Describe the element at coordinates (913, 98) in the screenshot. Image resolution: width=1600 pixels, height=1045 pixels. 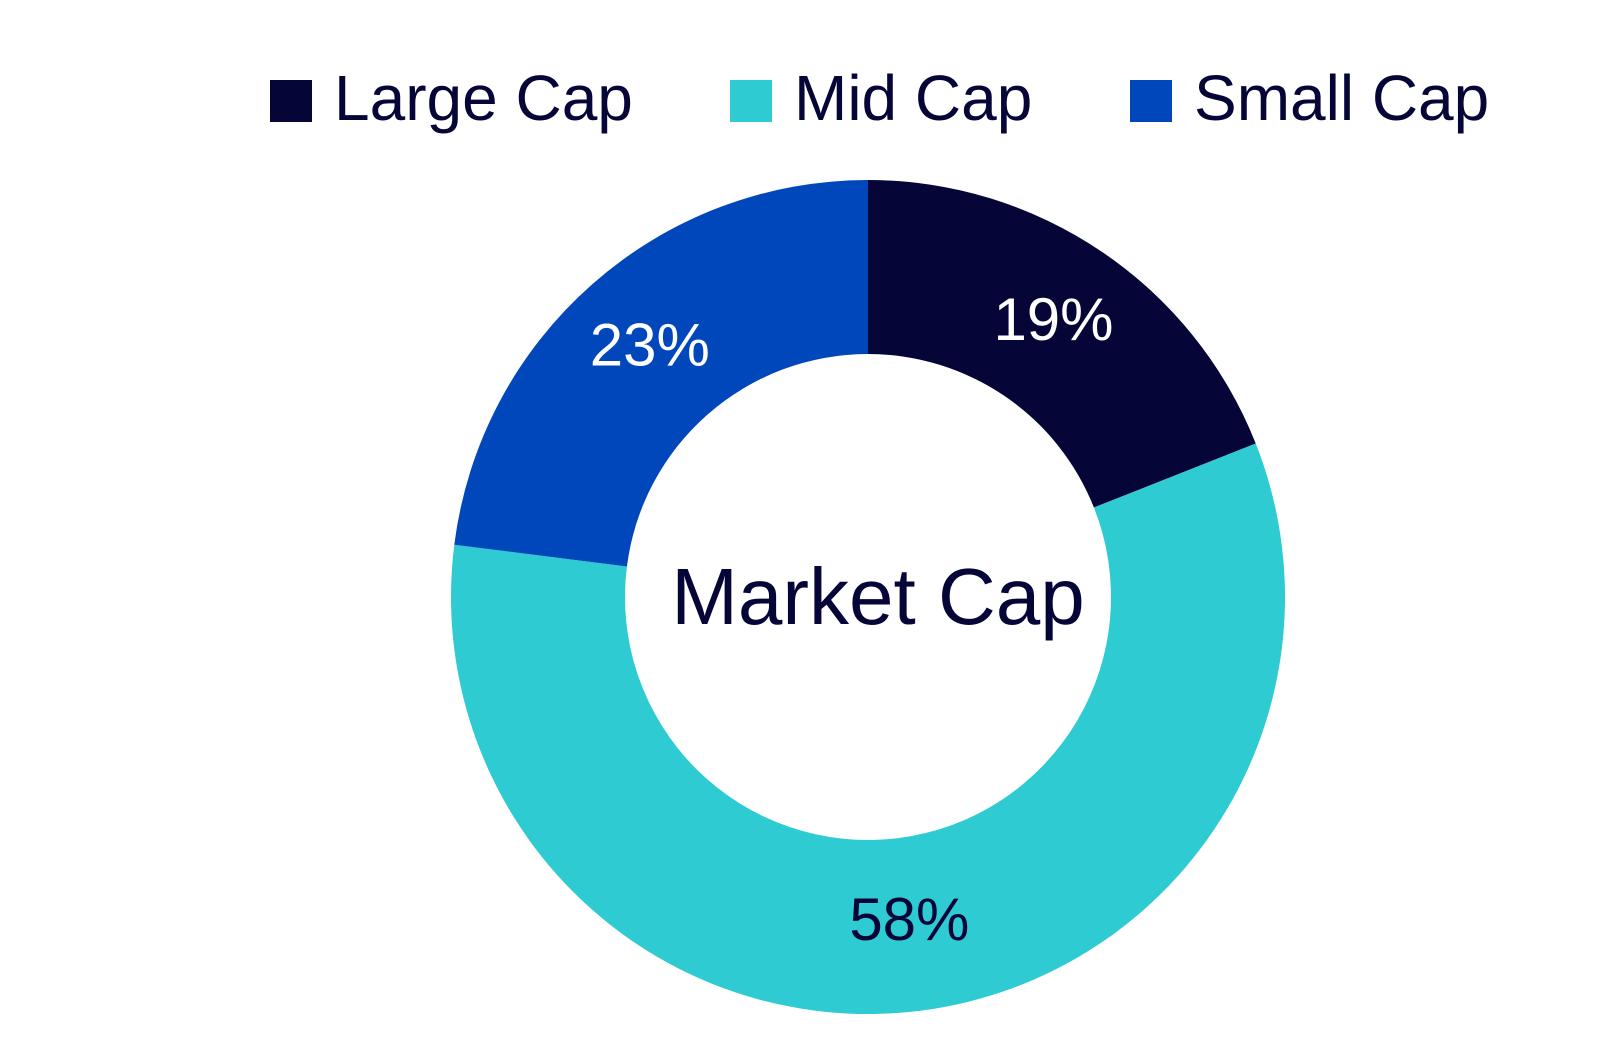
I see `legend-label: Mid Cap` at that location.